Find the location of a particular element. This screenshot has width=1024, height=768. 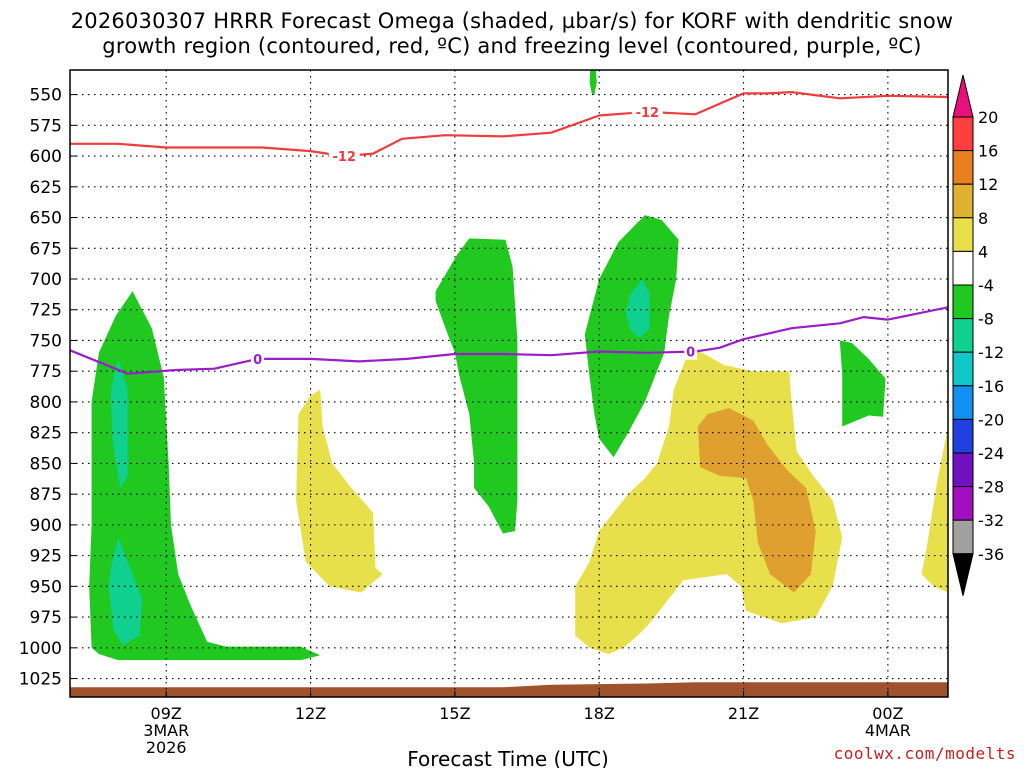

credit-text: coolwx.com/modelts is located at coordinates (924, 753).